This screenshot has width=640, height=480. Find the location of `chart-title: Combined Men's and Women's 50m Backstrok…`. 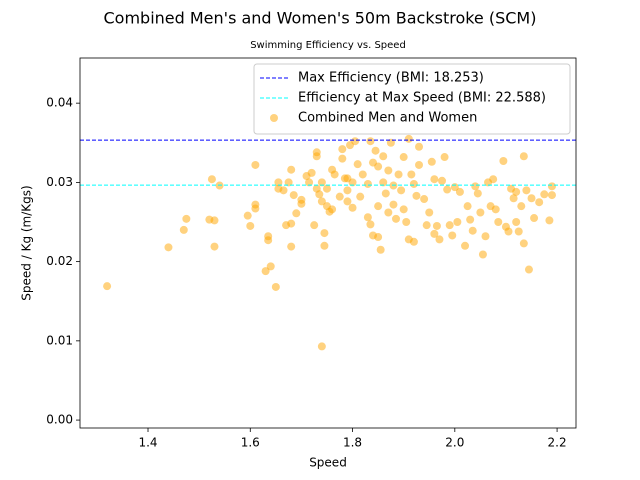

chart-title: Combined Men's and Women's 50m Backstrok… is located at coordinates (320, 18).